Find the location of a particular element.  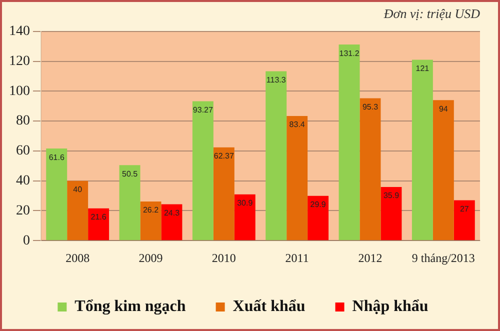

data-label: 62.37 is located at coordinates (224, 156).